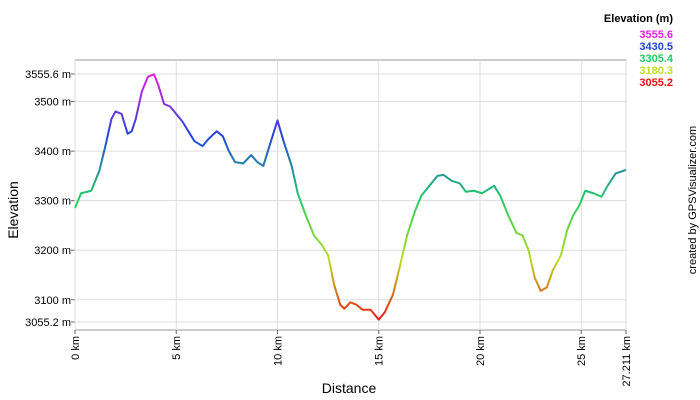  What do you see at coordinates (52, 152) in the screenshot?
I see `y-tick-label: 3400 m` at bounding box center [52, 152].